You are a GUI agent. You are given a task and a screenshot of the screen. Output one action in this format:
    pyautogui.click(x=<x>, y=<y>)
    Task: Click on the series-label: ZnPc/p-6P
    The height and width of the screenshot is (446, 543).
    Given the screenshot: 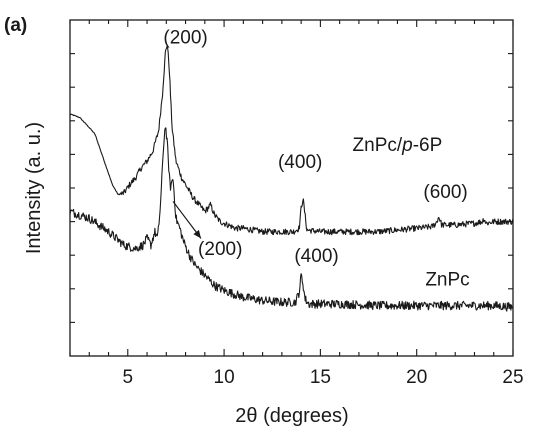 What is the action you would take?
    pyautogui.click(x=398, y=145)
    